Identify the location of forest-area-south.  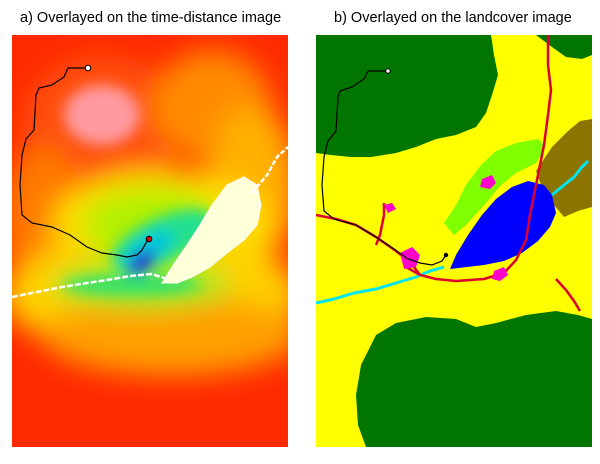
(474, 379).